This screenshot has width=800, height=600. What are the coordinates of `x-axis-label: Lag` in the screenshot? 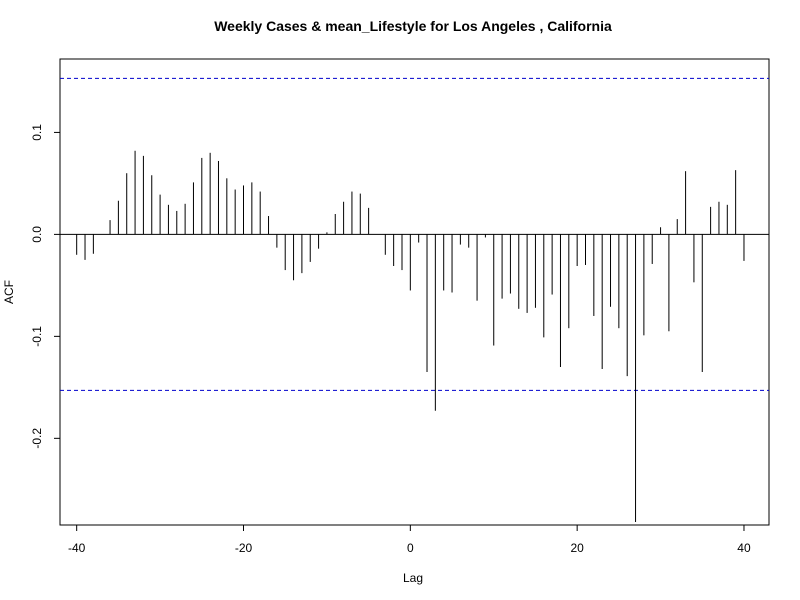 It's located at (413, 578).